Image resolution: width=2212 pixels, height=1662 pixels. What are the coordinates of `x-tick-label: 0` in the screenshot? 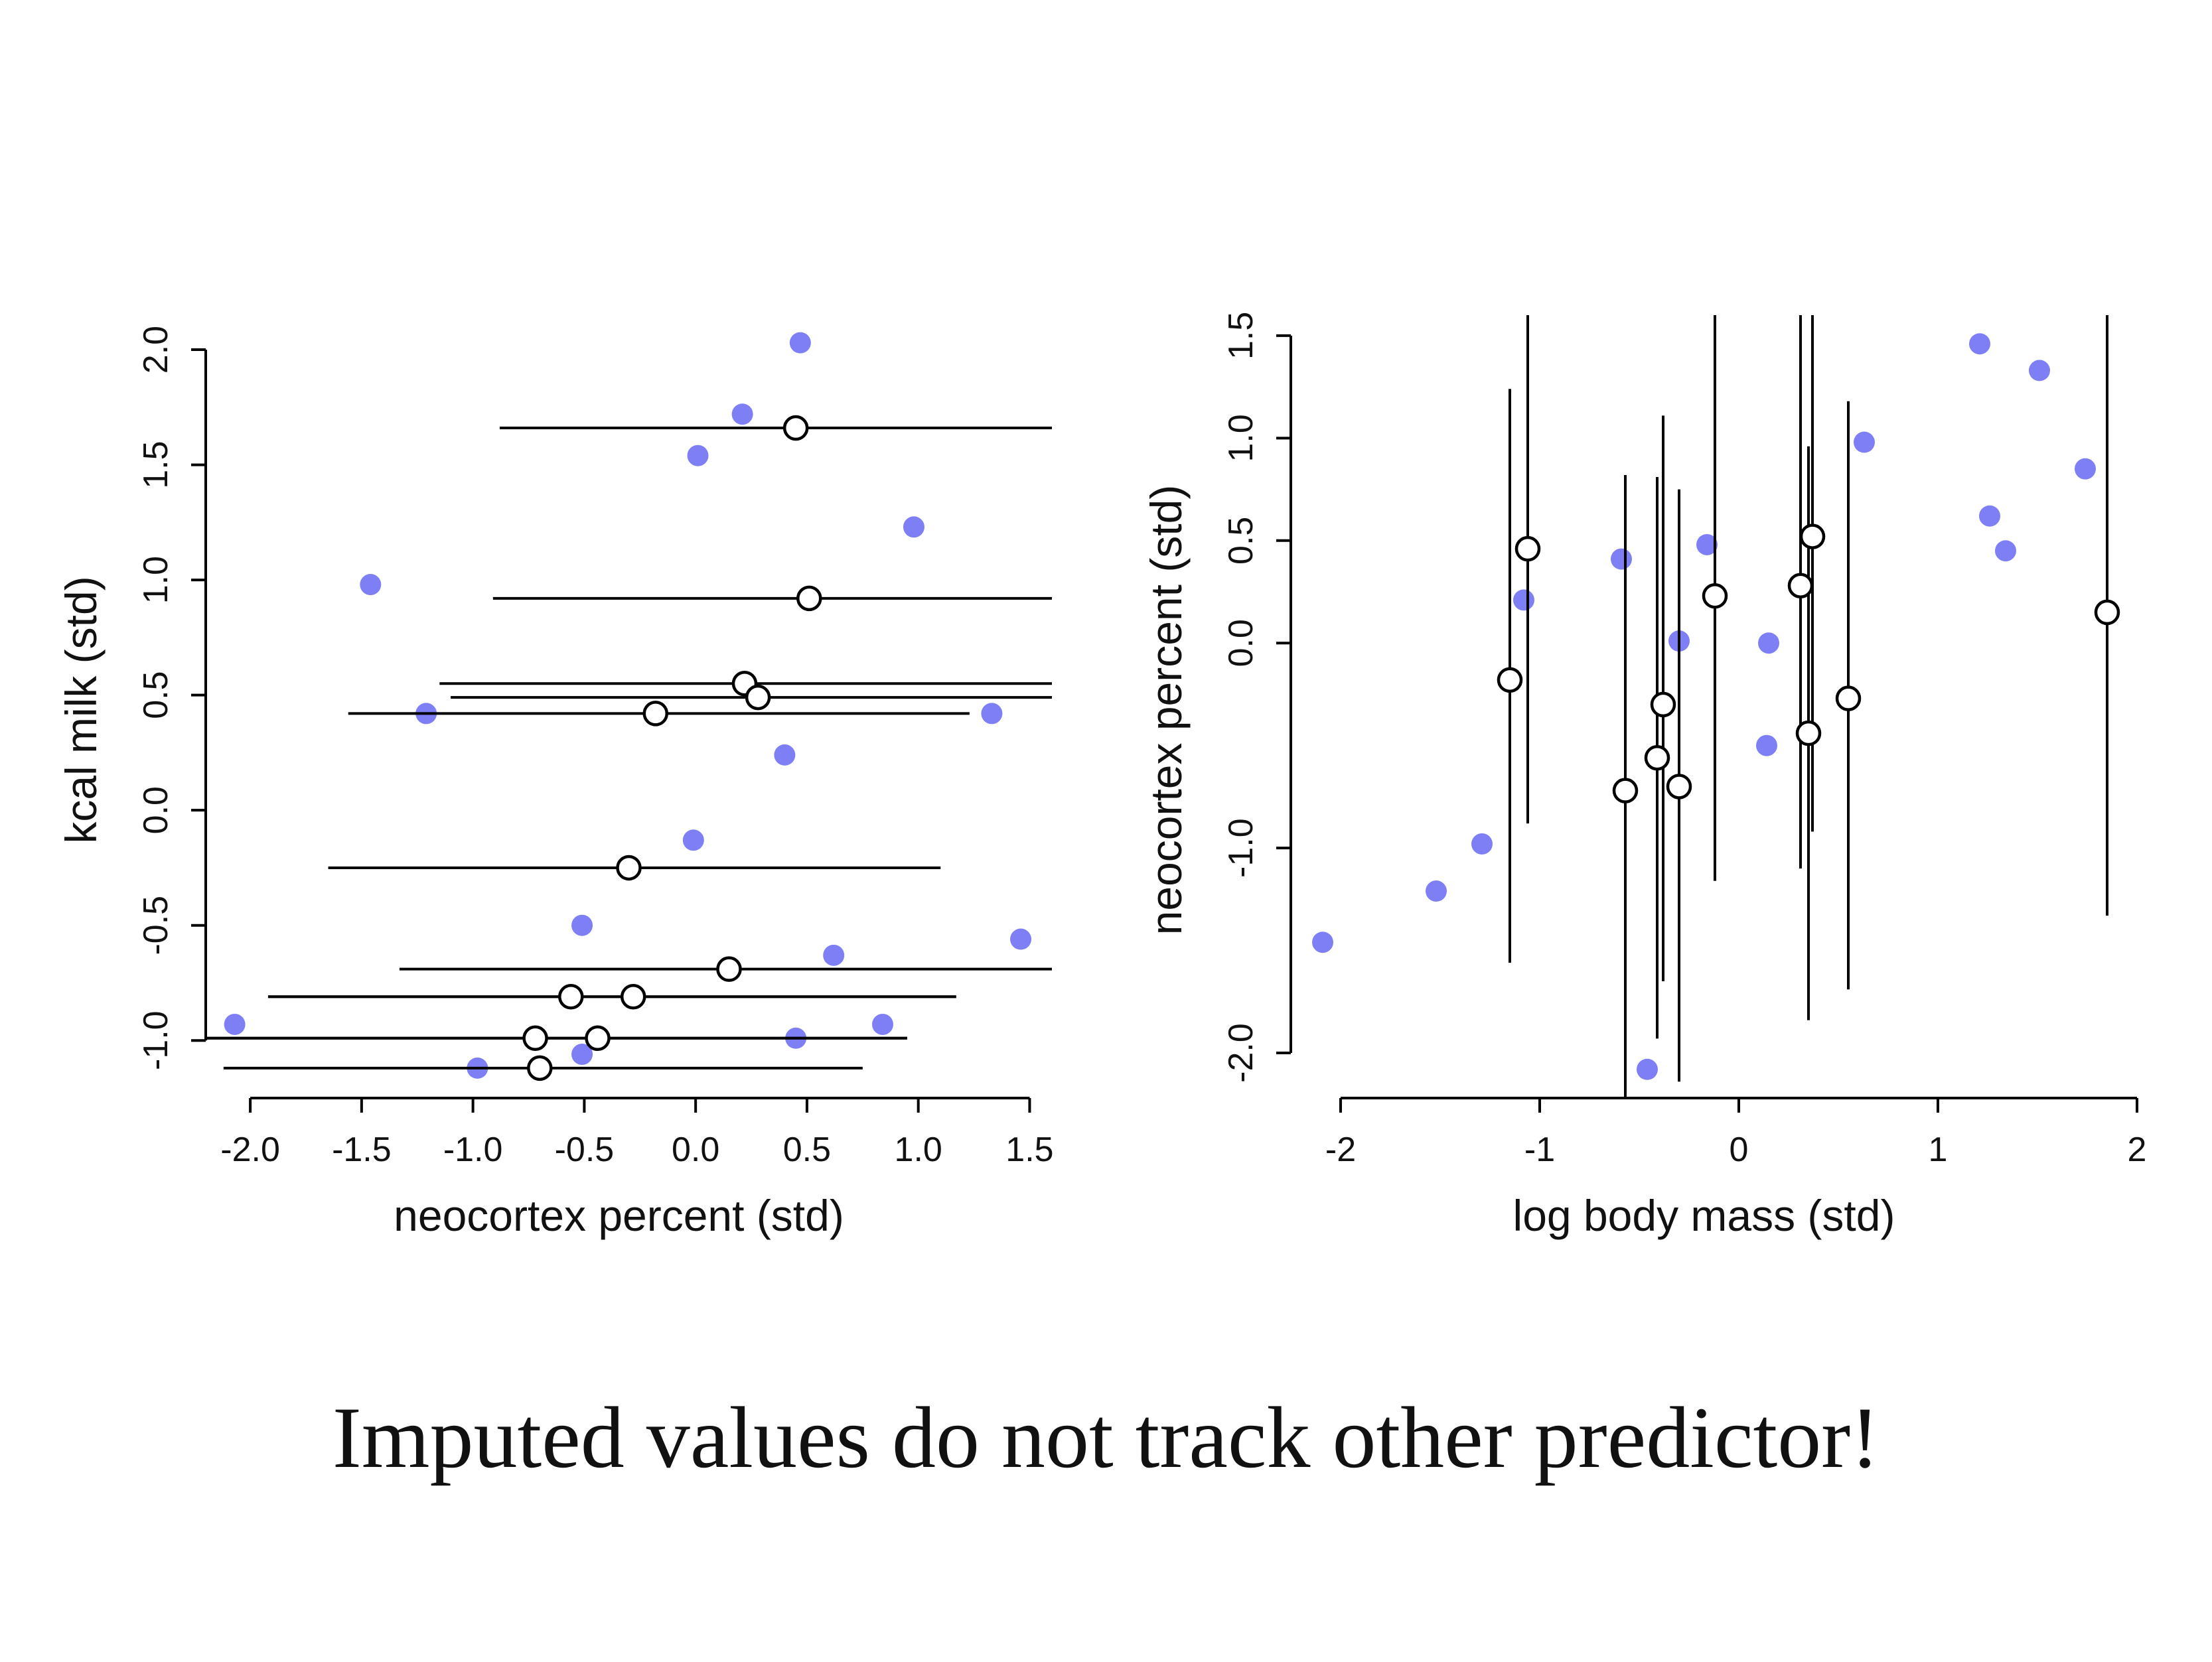 It's located at (1740, 1150).